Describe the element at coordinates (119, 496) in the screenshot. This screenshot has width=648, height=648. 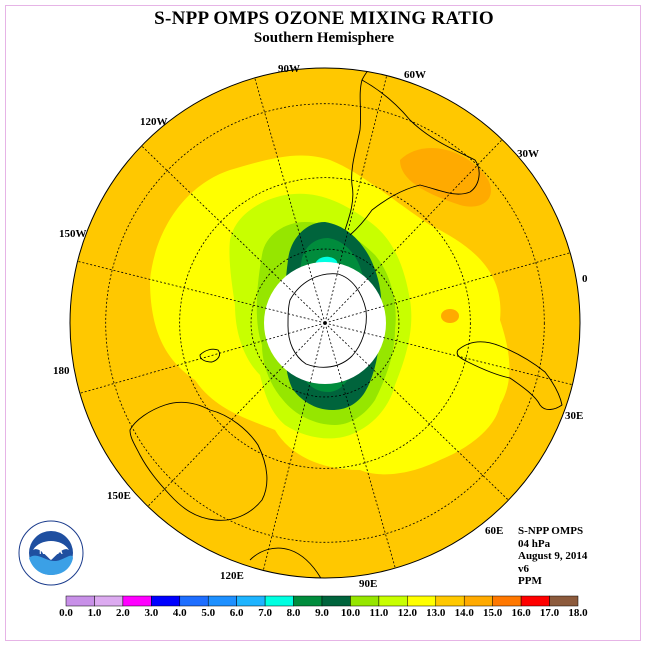
I see `longitude-label: 150E` at that location.